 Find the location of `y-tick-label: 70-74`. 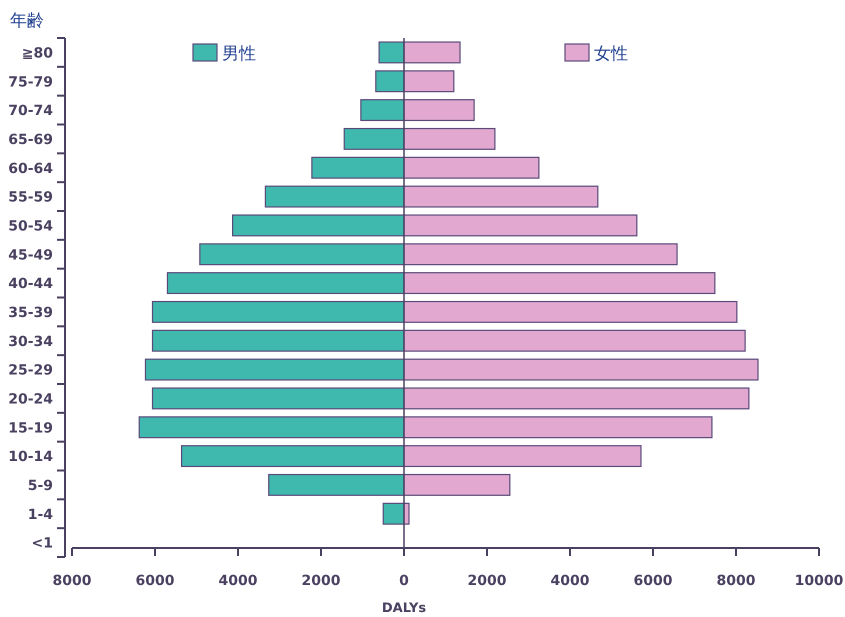

y-tick-label: 70-74 is located at coordinates (31, 111).